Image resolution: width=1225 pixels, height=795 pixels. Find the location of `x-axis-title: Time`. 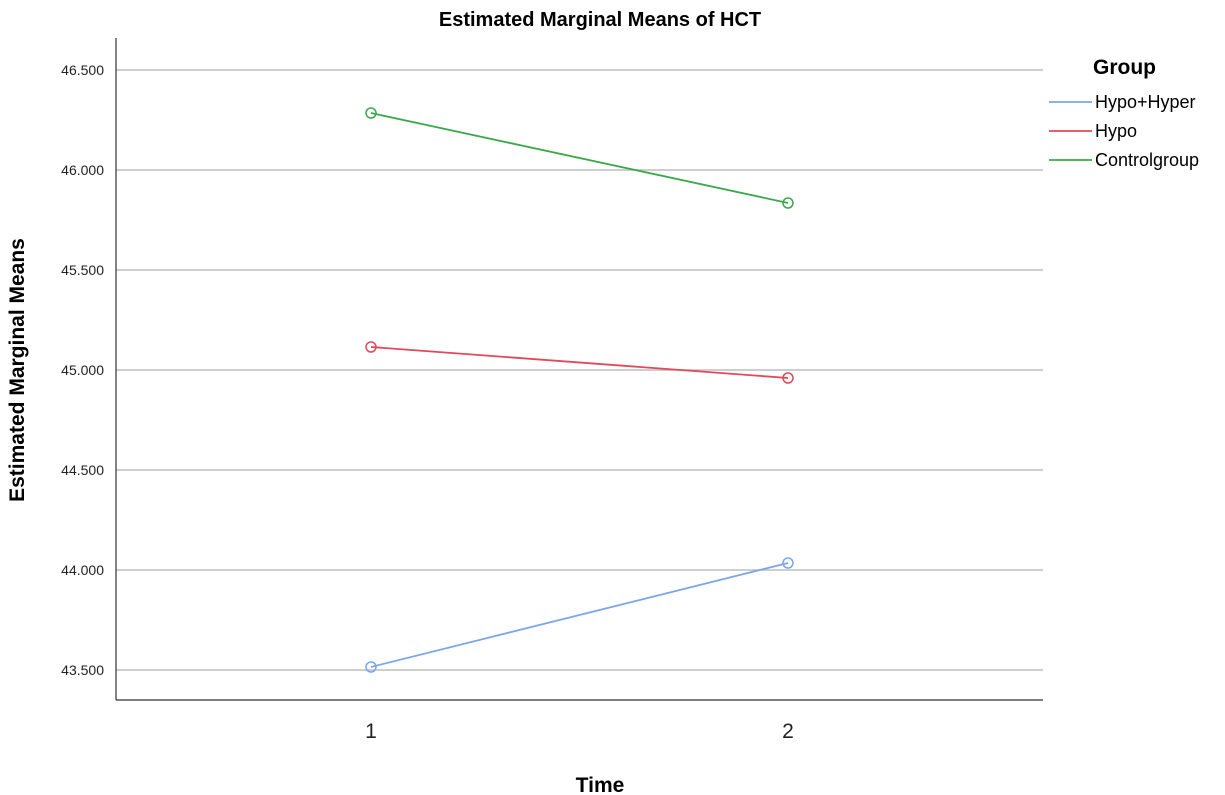

x-axis-title: Time is located at coordinates (600, 784).